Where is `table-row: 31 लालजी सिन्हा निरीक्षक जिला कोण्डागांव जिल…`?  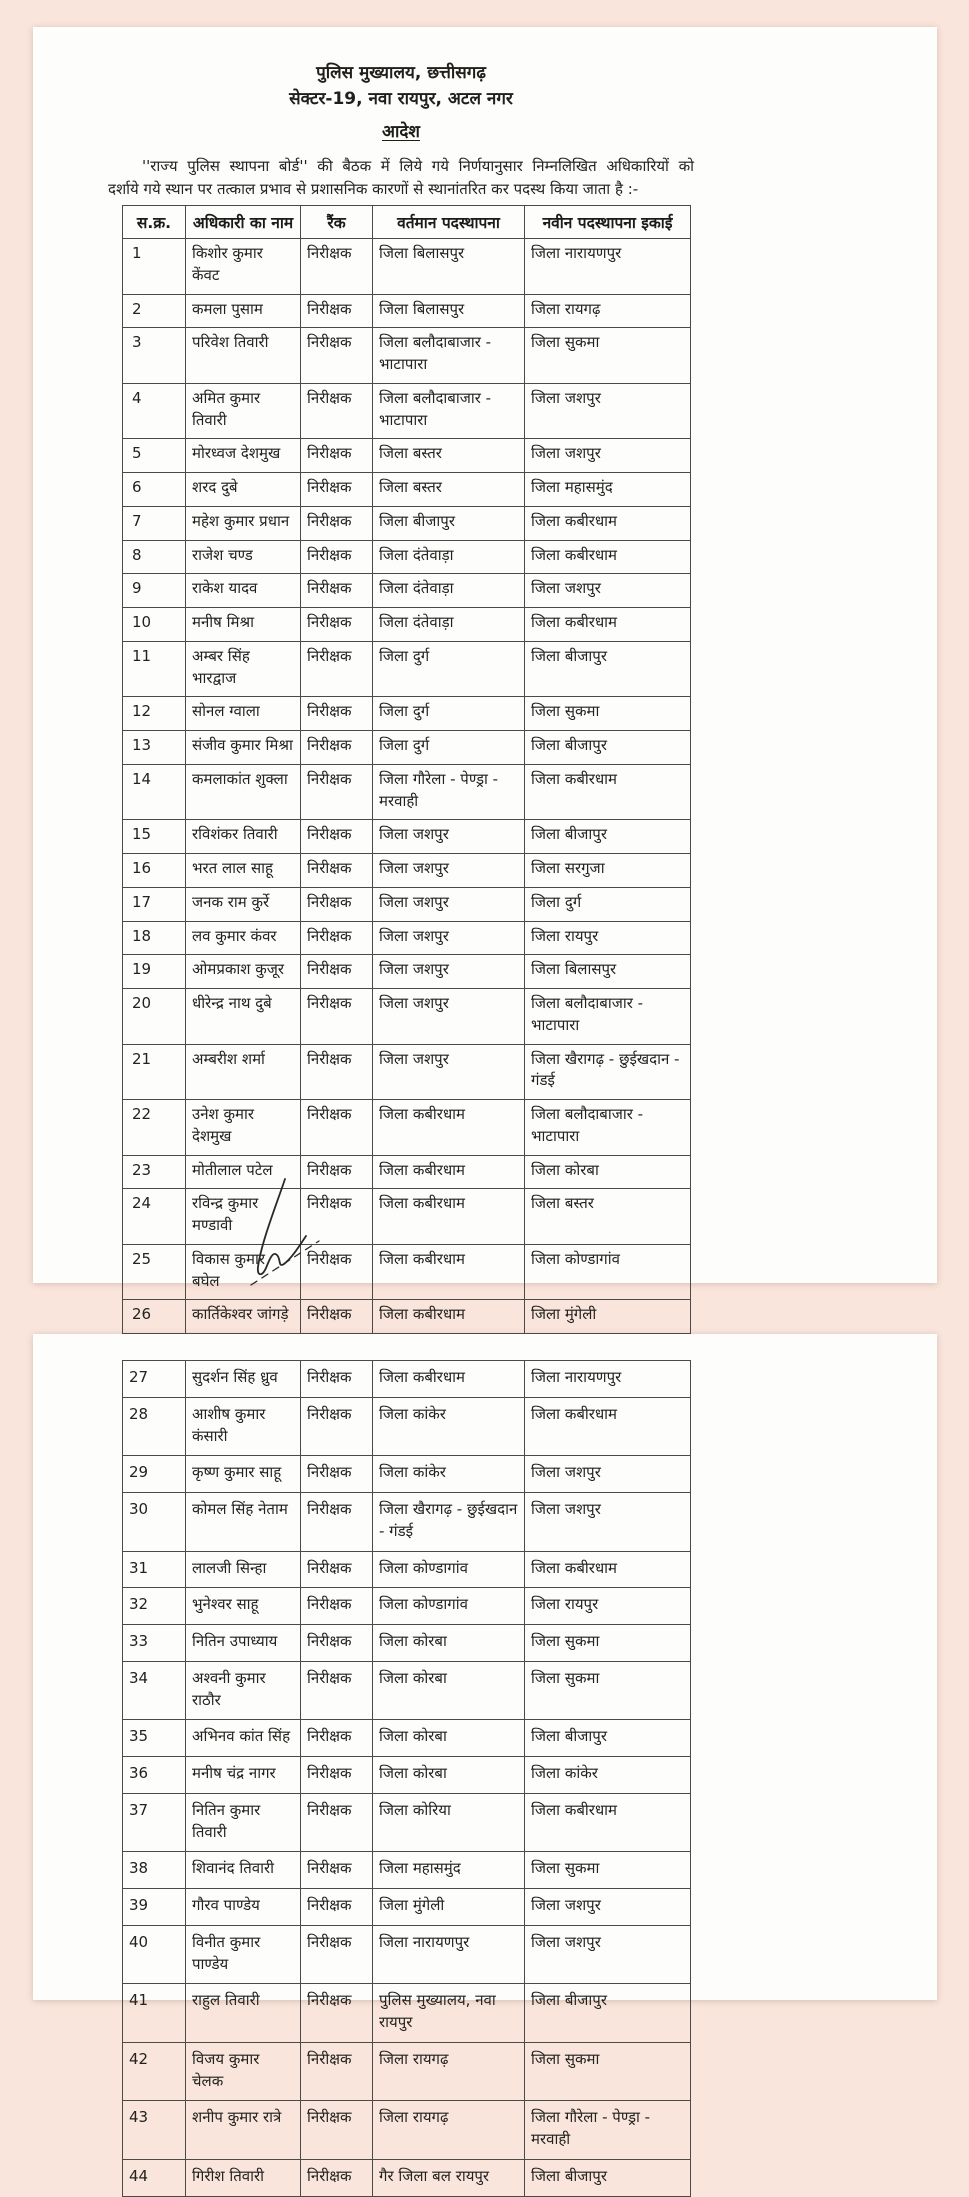
table-row: 31 लालजी सिन्हा निरीक्षक जिला कोण्डागांव जिल… is located at coordinates (406, 1569).